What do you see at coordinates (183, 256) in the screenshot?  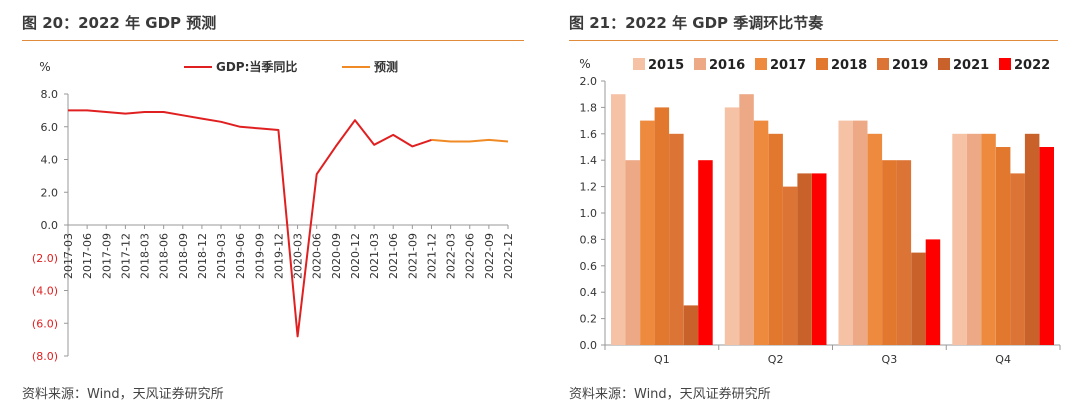 I see `x-tick-label: 2018-09` at bounding box center [183, 256].